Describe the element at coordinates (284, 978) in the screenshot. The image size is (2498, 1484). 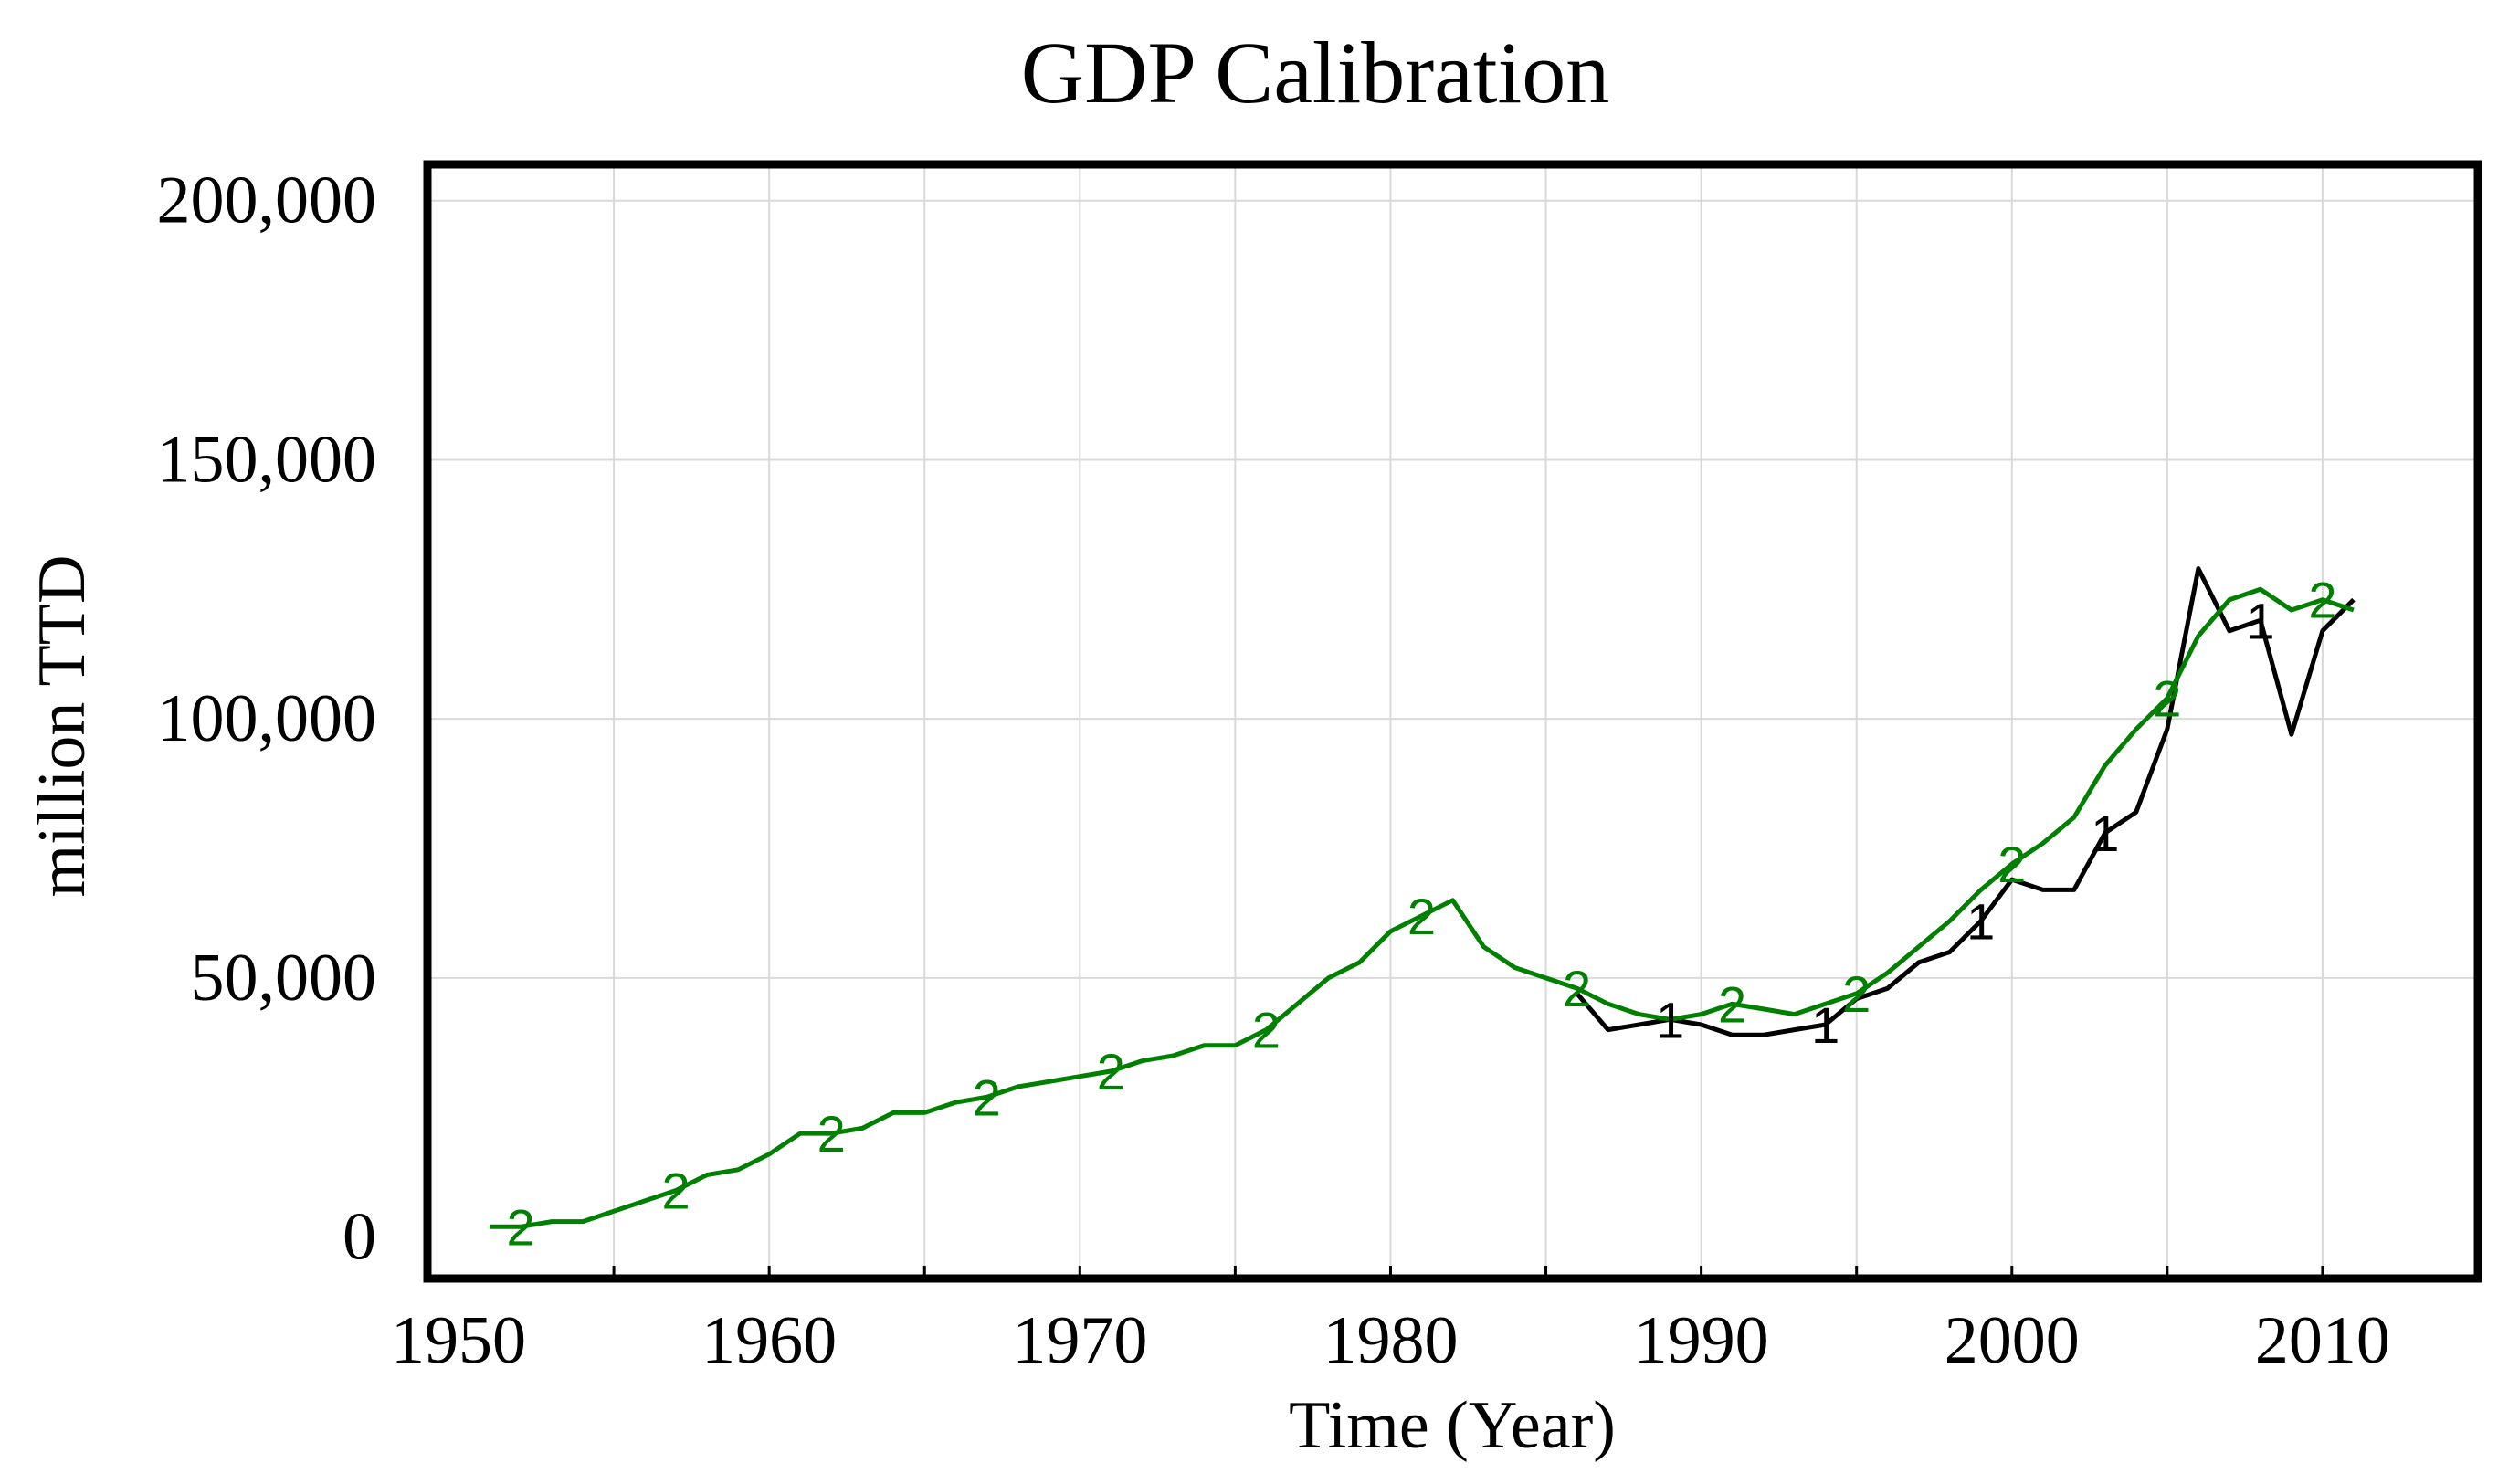
I see `y-tick-label: 50,000` at that location.